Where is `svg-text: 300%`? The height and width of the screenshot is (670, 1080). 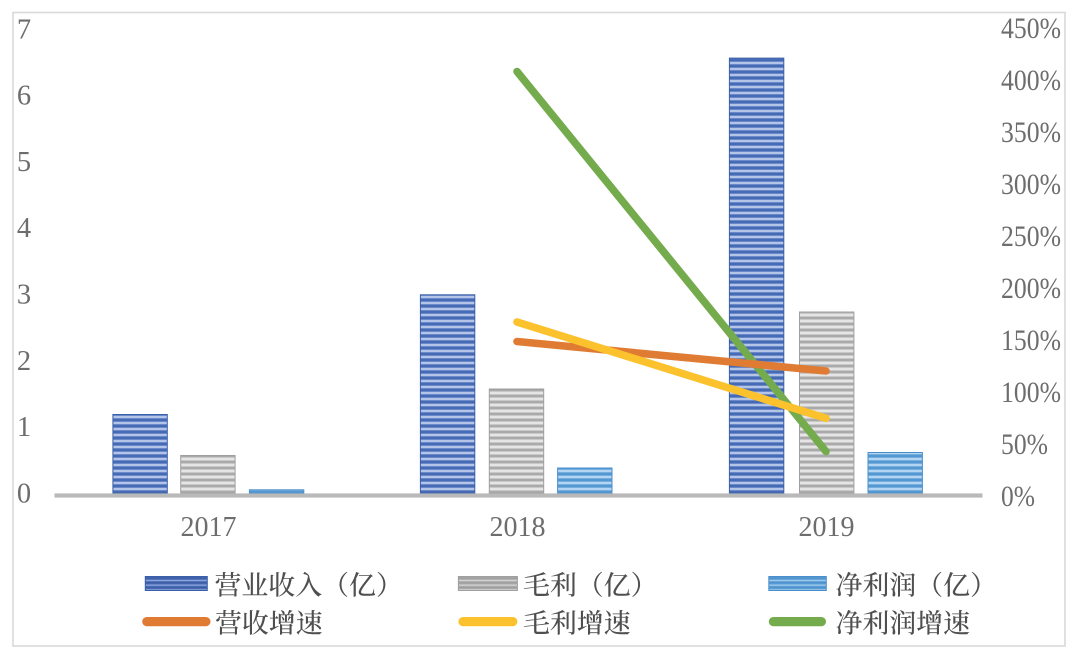 svg-text: 300% is located at coordinates (1031, 184).